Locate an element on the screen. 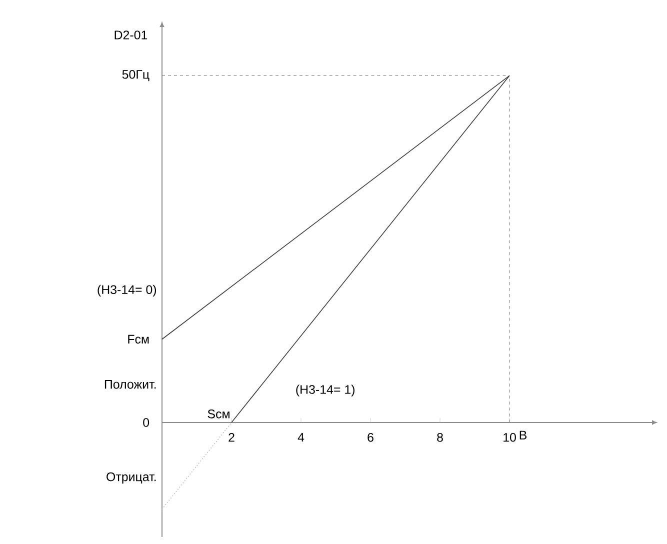  x-tick-label: 10 is located at coordinates (510, 437).